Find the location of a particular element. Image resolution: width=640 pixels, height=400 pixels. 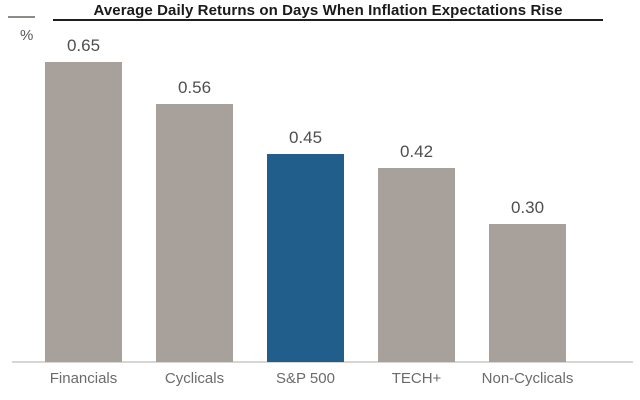

corner-dash is located at coordinates (21, 17).